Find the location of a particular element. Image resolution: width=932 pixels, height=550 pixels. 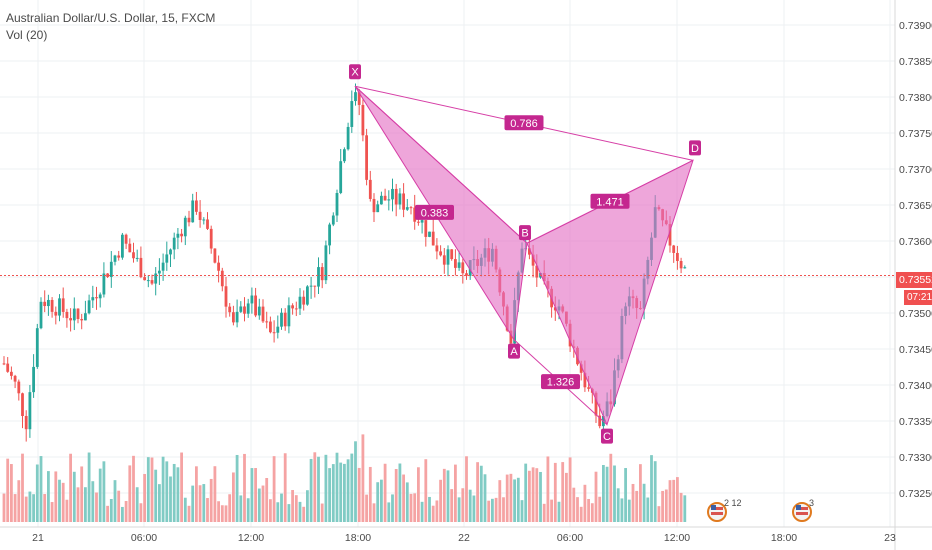

time-tick-label: 12:00 is located at coordinates (677, 538).